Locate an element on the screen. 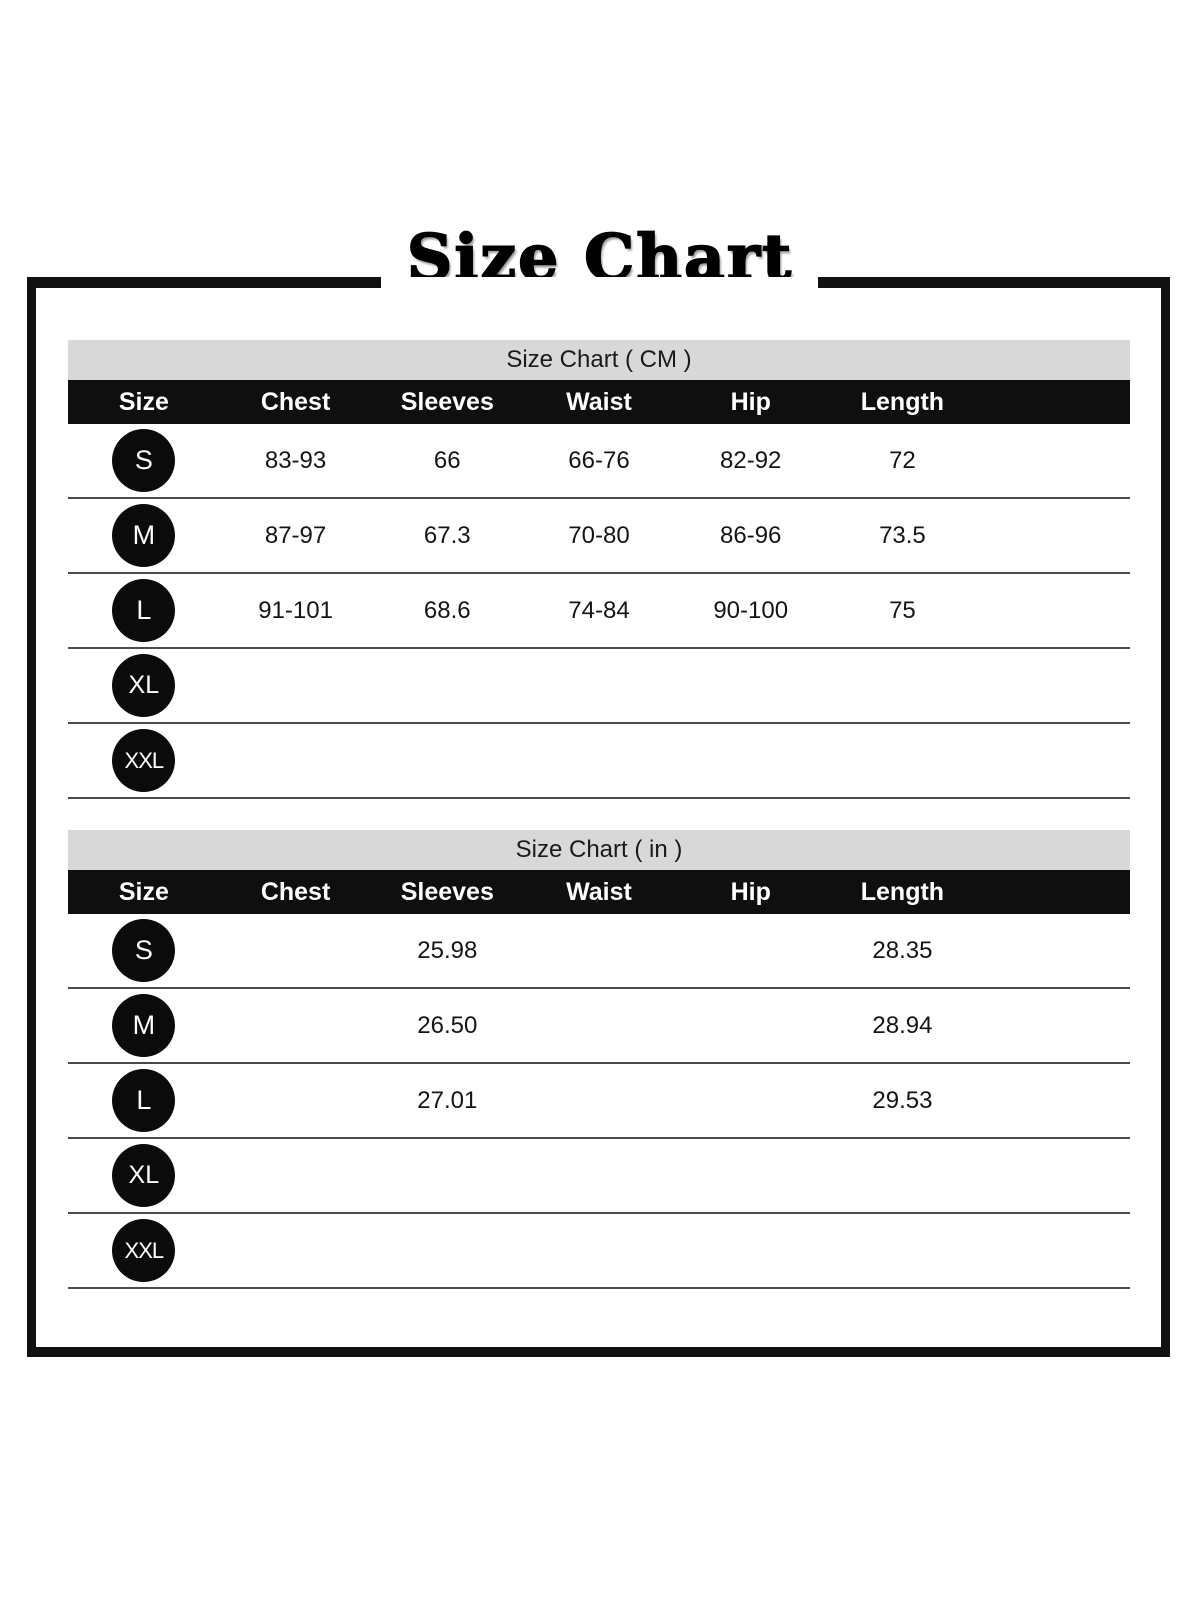 The image size is (1200, 1599). value-cell: 66-76 is located at coordinates (599, 460).